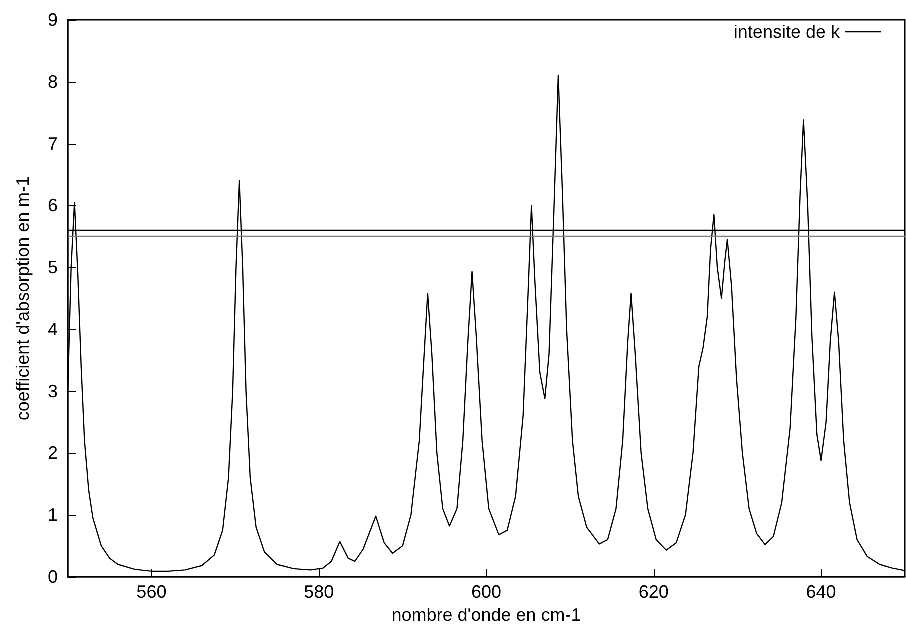 The image size is (906, 639). Describe the element at coordinates (319, 592) in the screenshot. I see `x-tick-label: 580` at that location.